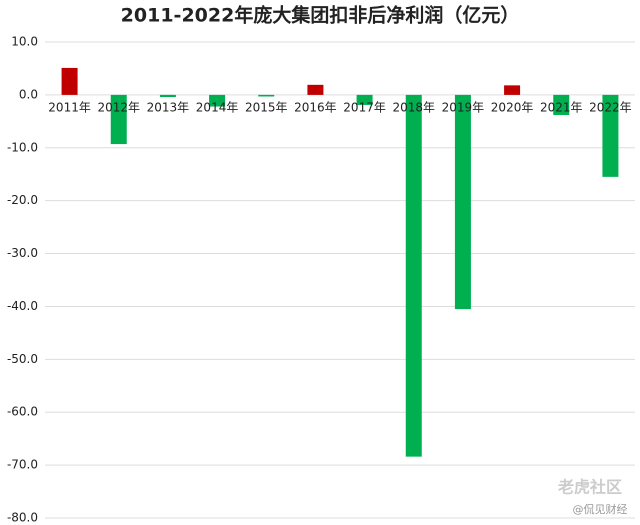  Describe the element at coordinates (22, 147) in the screenshot. I see `y-tick-label: -10.0` at that location.